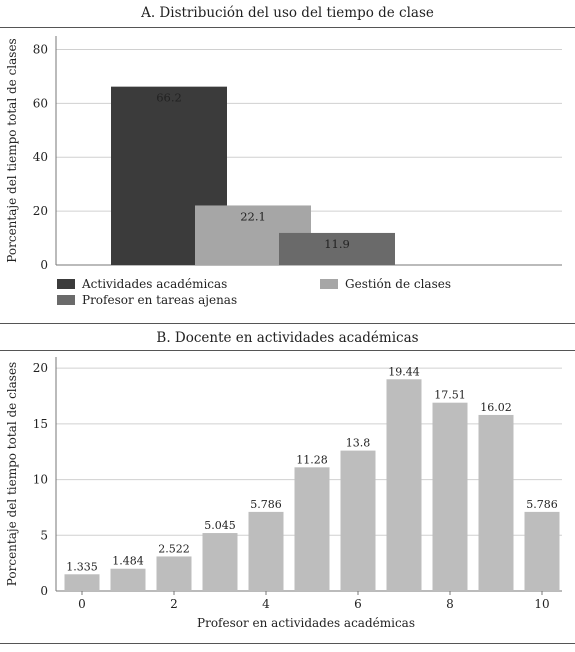  What do you see at coordinates (541, 604) in the screenshot?
I see `x-tick-label: 10` at bounding box center [541, 604].